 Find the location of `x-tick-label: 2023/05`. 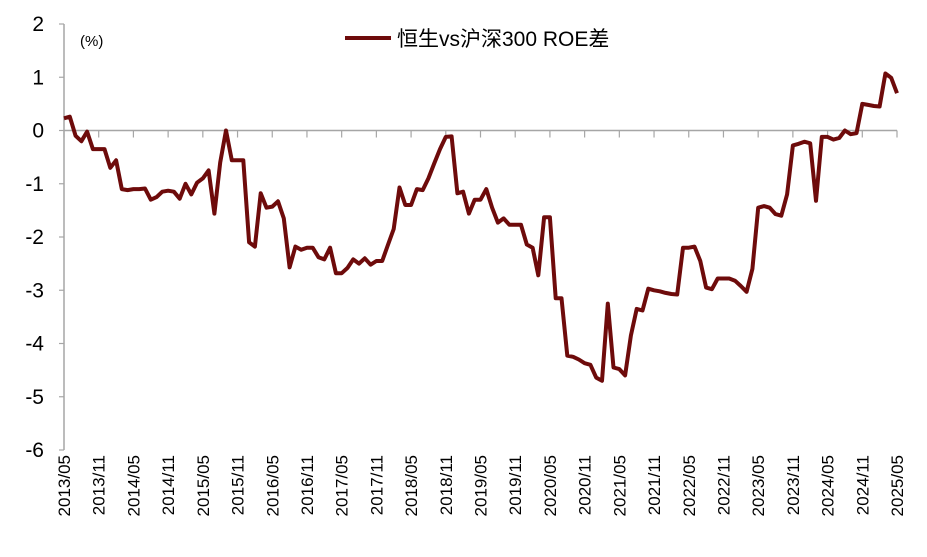

x-tick-label: 2023/05 is located at coordinates (758, 485).